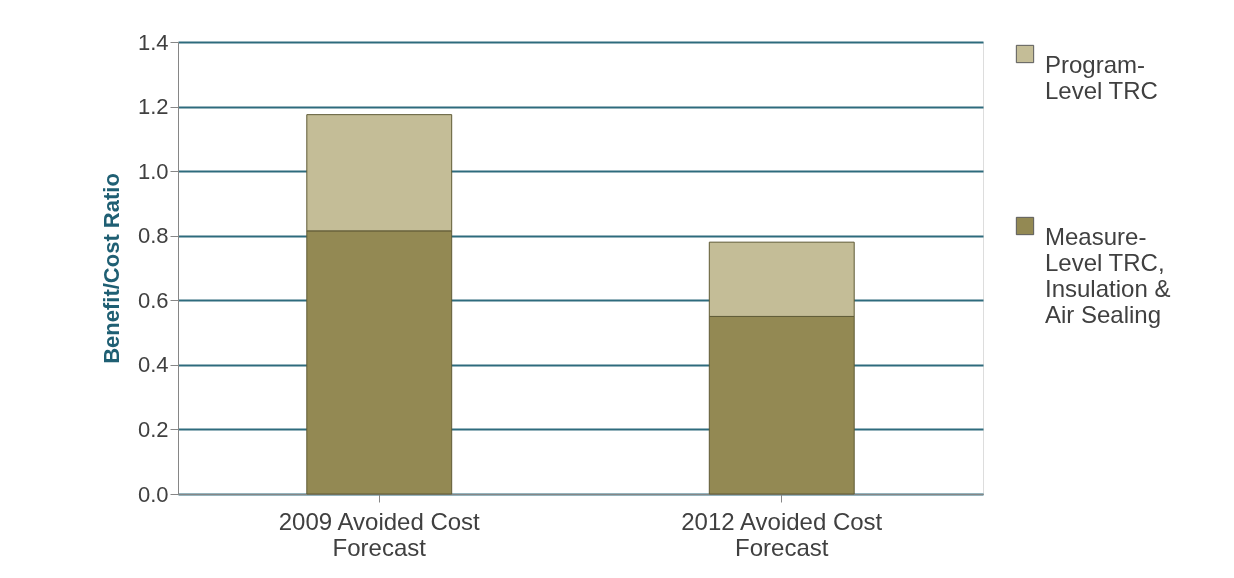  What do you see at coordinates (1108, 275) in the screenshot?
I see `legend-label: Measure-Level TRC, Insulation & Air Sealing` at bounding box center [1108, 275].